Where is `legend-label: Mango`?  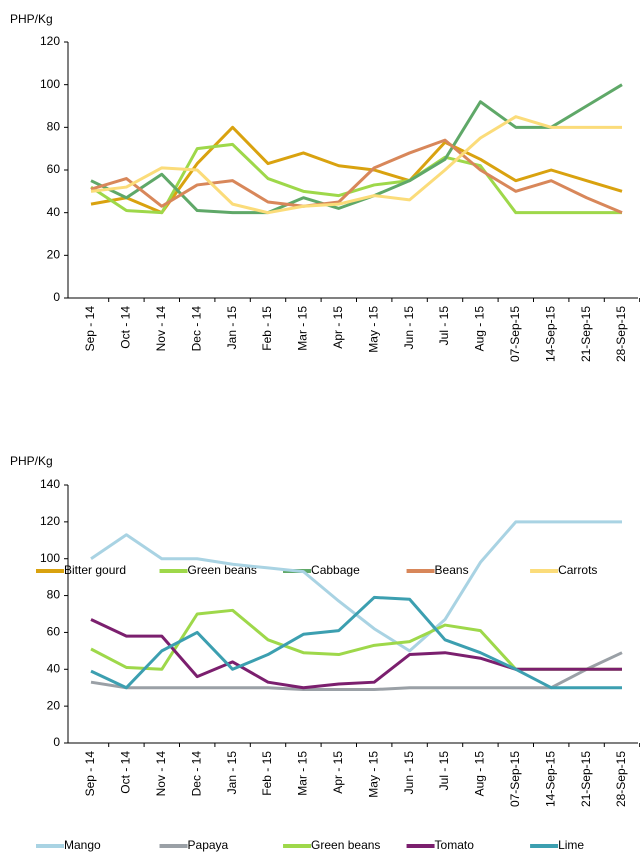
legend-label: Mango is located at coordinates (82, 845).